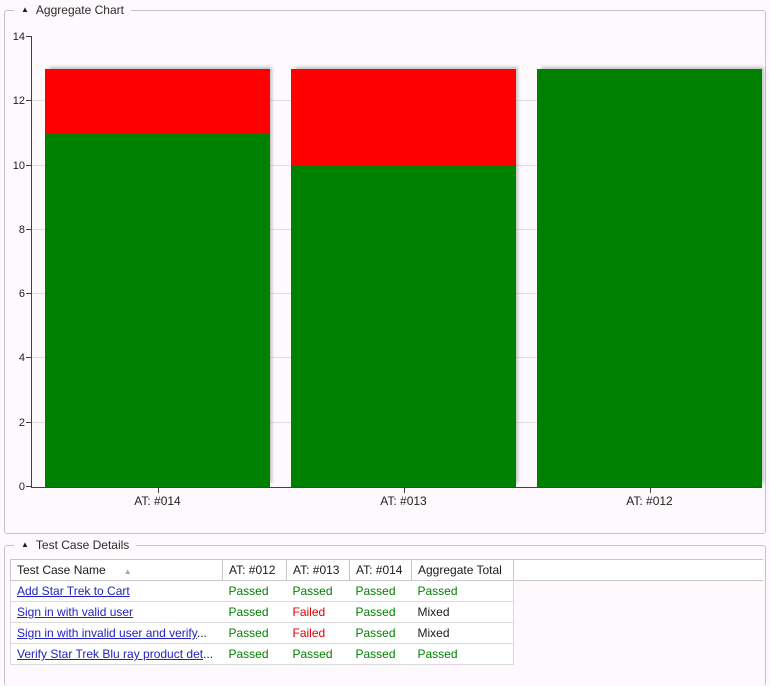 Image resolution: width=770 pixels, height=686 pixels. I want to click on y-axis-tick-label: 0, so click(21, 487).